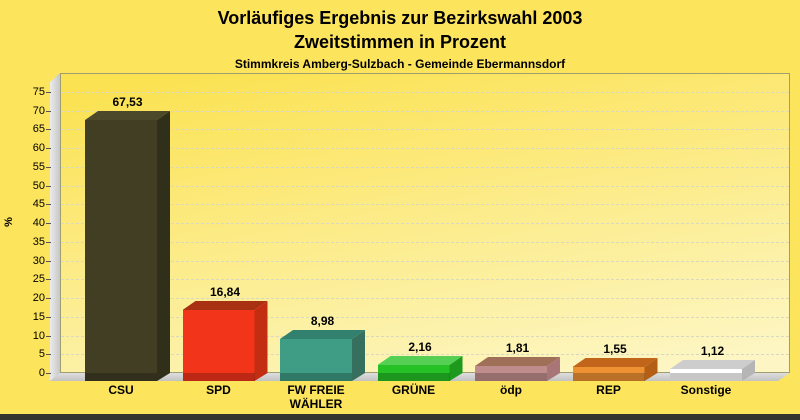 Image resolution: width=800 pixels, height=420 pixels. I want to click on bar-csu, so click(127, 246).